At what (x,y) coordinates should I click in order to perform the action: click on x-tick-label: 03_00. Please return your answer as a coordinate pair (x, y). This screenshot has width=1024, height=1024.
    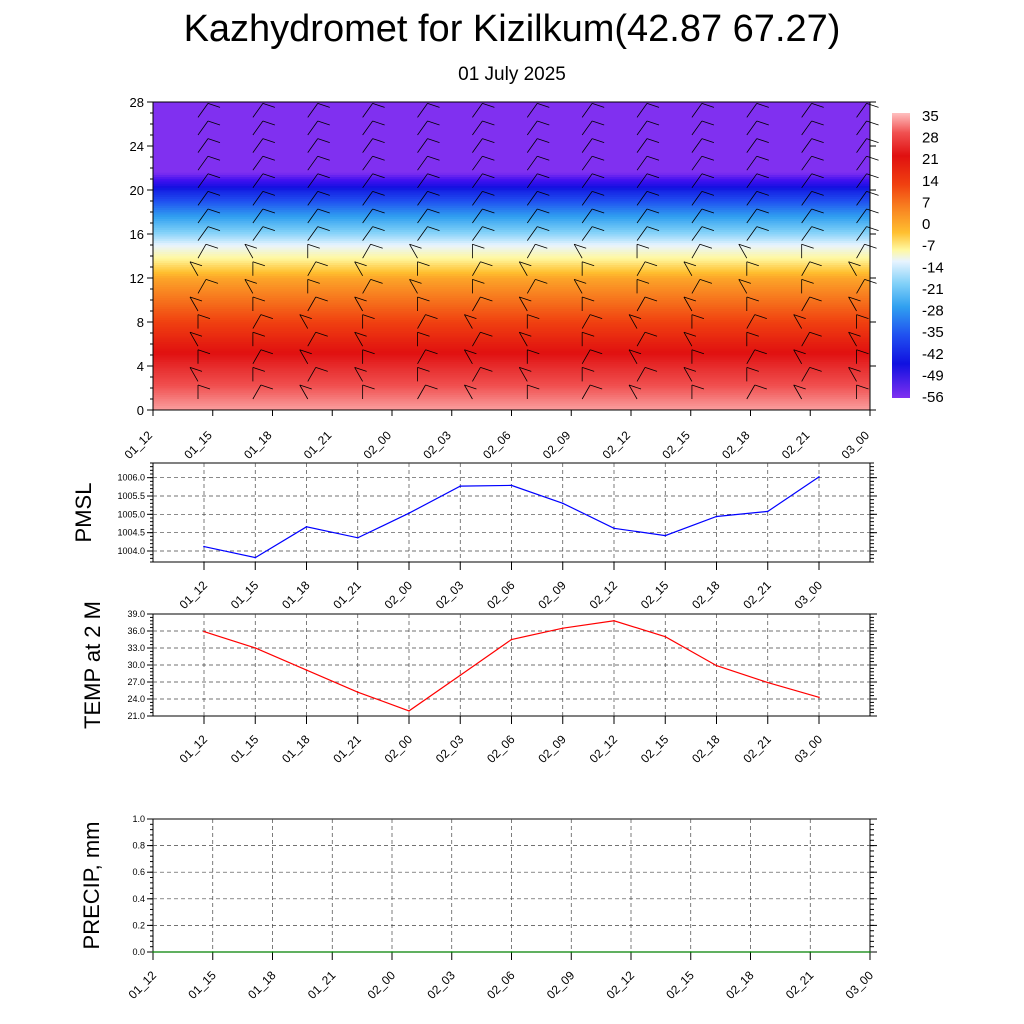
    Looking at the image, I should click on (856, 445).